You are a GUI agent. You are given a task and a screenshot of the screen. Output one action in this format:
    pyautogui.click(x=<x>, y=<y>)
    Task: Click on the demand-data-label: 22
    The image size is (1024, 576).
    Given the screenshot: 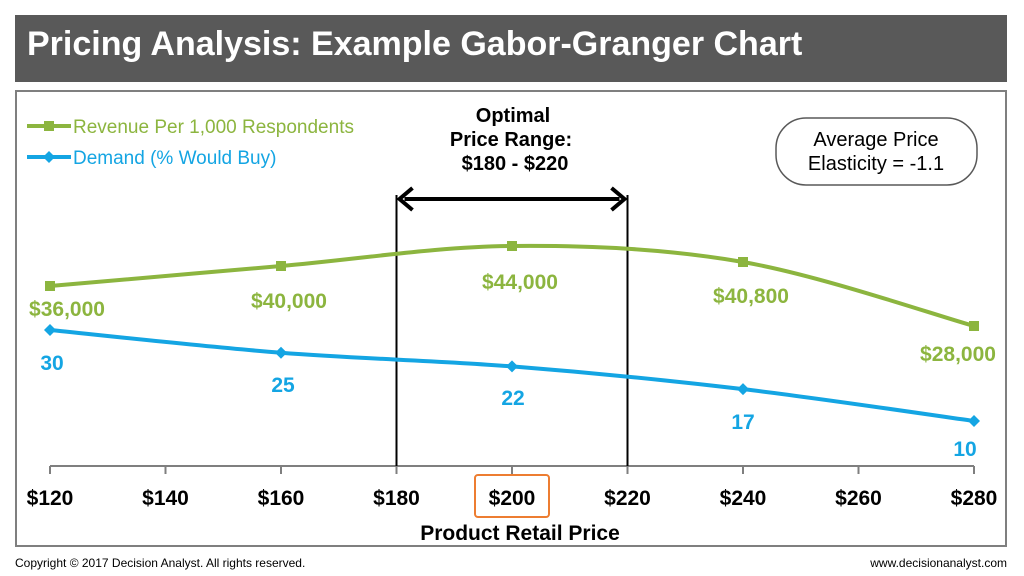 What is the action you would take?
    pyautogui.click(x=512, y=398)
    